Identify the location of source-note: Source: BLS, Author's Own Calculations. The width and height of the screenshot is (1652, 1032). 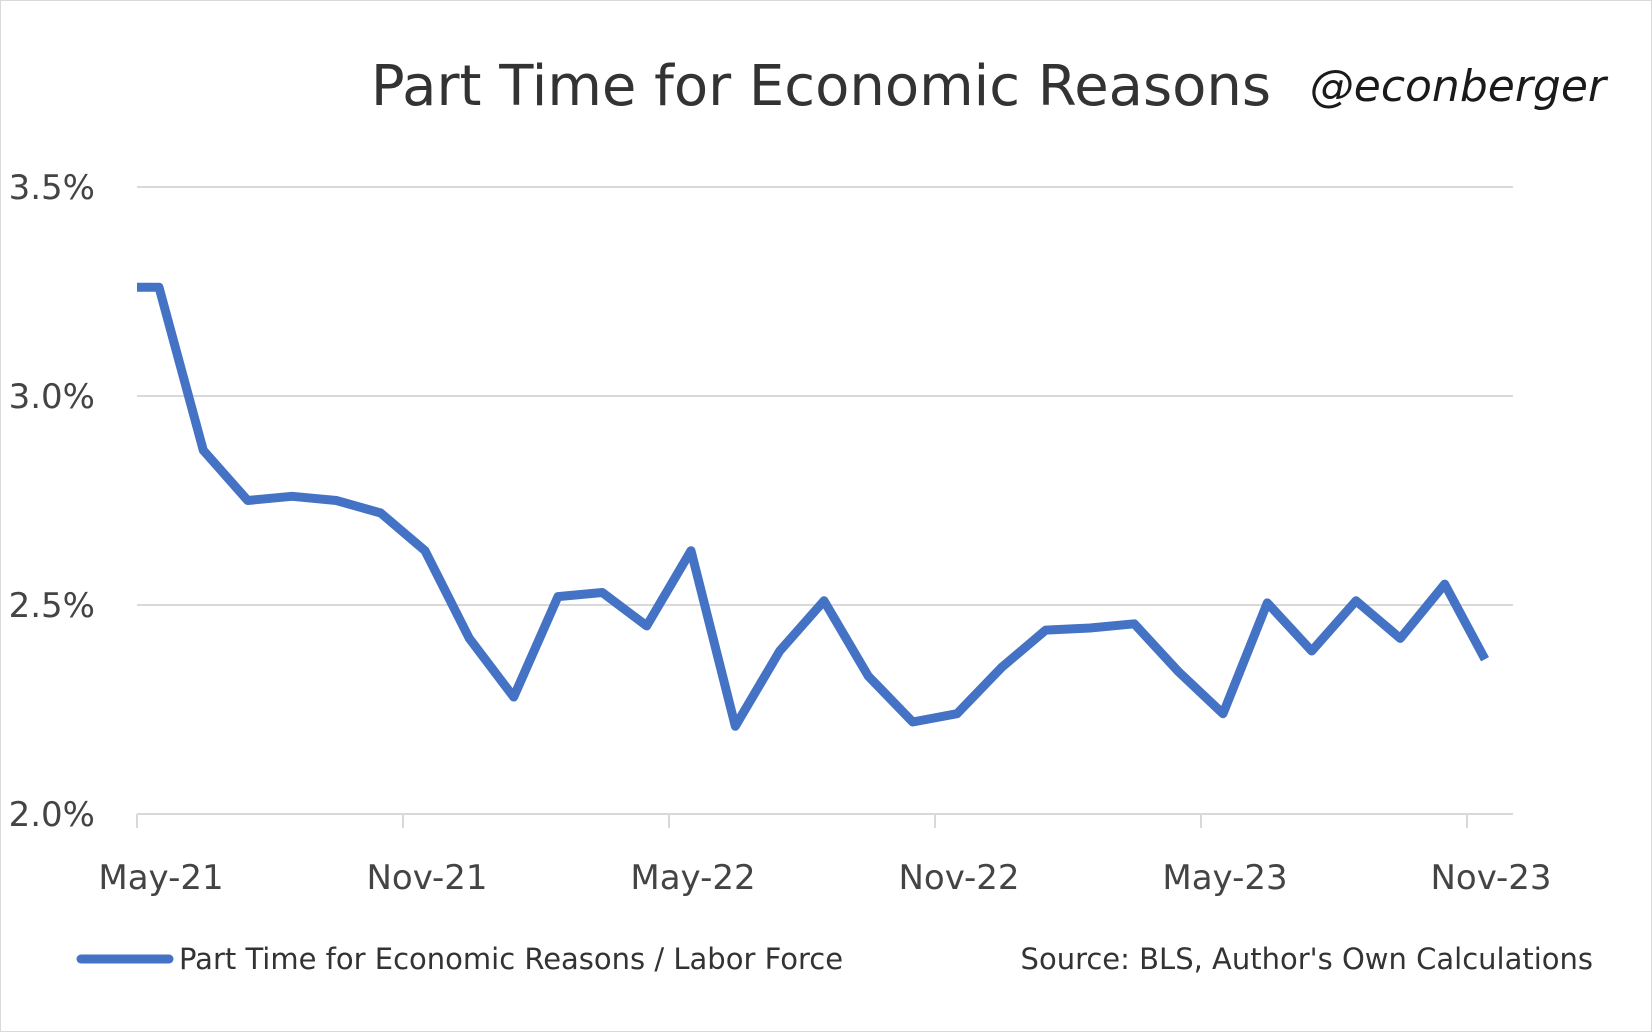
(1307, 959).